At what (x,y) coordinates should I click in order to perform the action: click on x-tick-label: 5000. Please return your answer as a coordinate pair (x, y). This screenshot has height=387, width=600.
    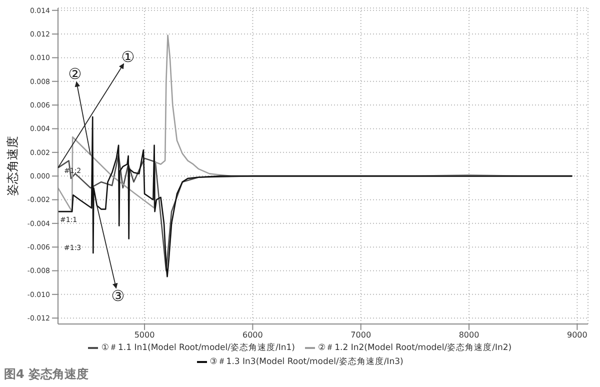
    Looking at the image, I should click on (144, 335).